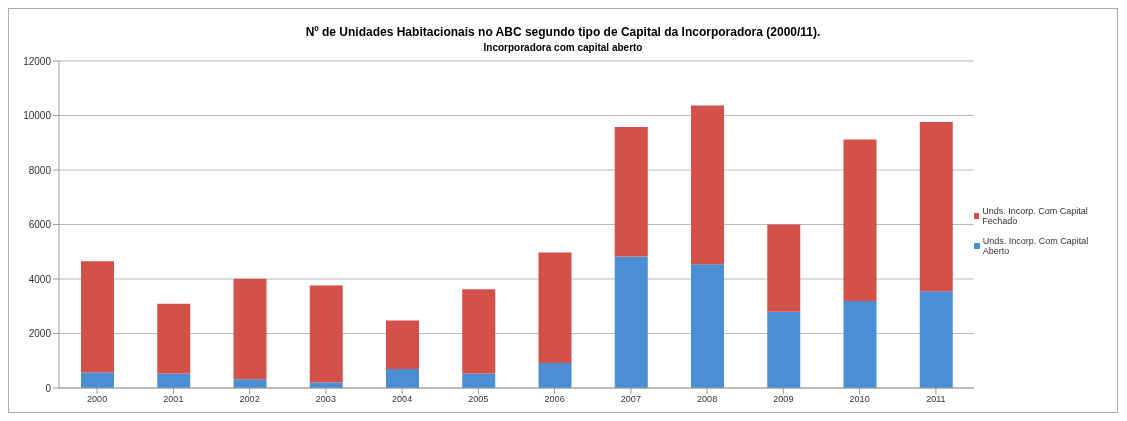 The height and width of the screenshot is (421, 1127). I want to click on x-tick-label: 2010, so click(859, 399).